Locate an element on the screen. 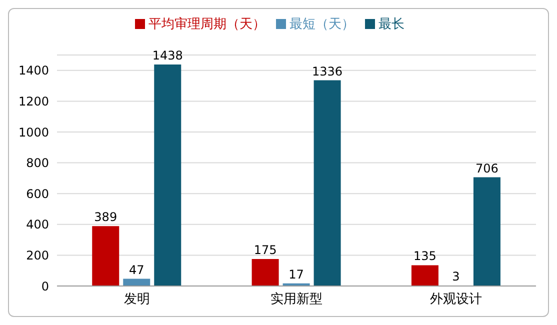  y-tick-label: 0 is located at coordinates (45, 286).